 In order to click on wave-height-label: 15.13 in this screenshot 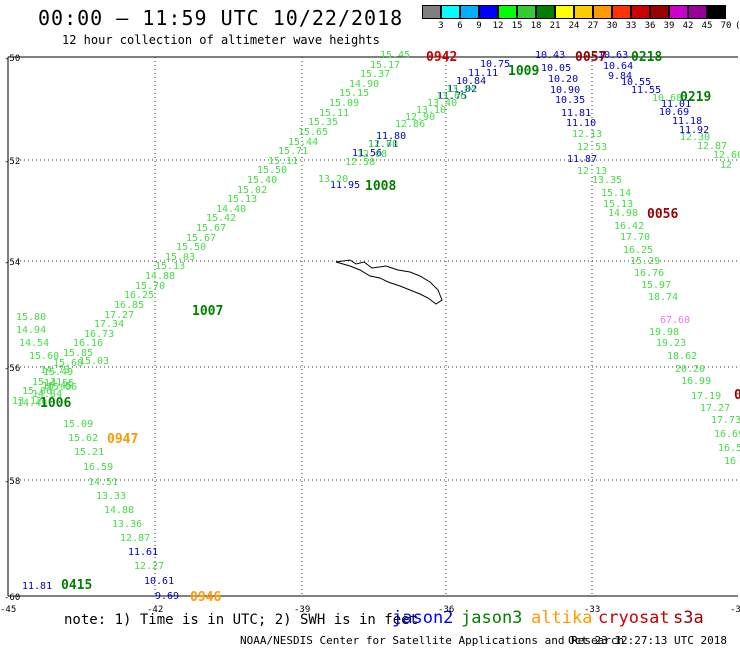, I will do `click(618, 204)`.